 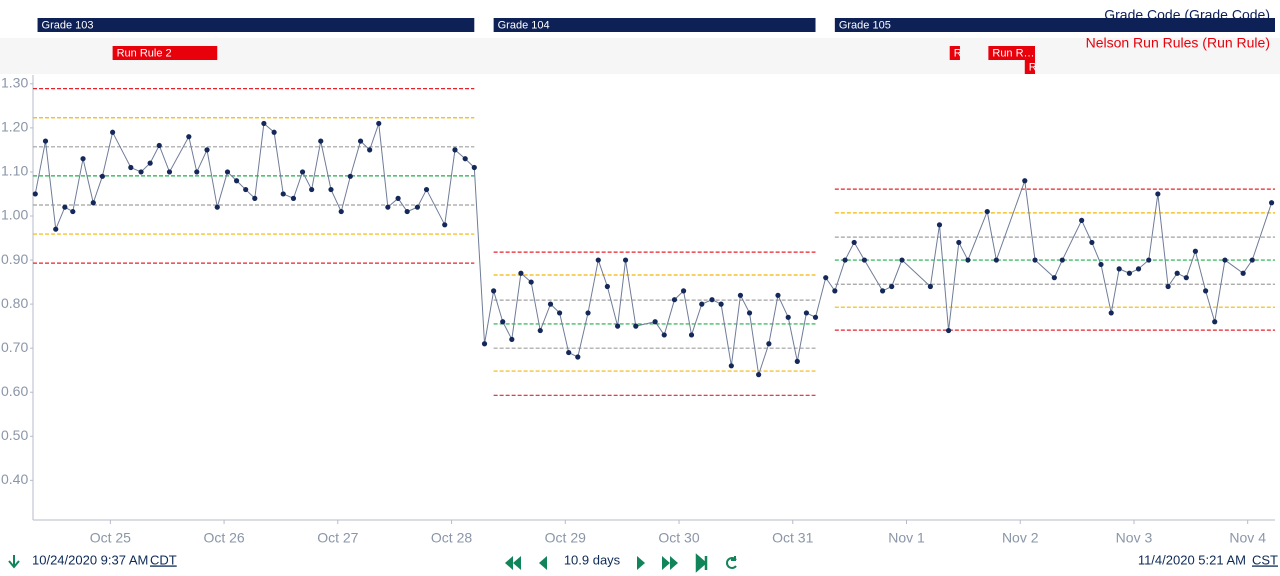 I want to click on y-tick-label: 1.10, so click(x=14, y=171).